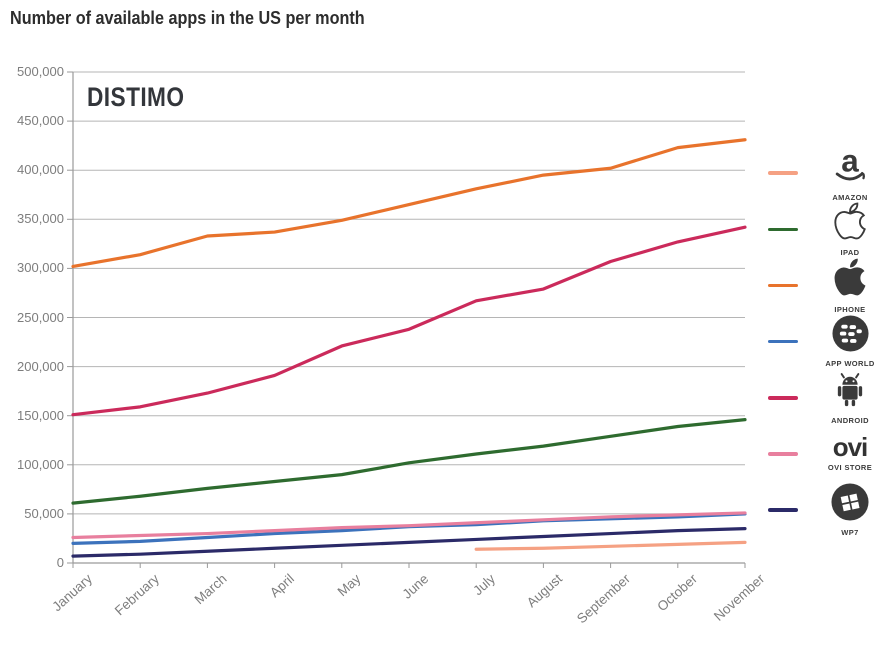 The height and width of the screenshot is (667, 893). I want to click on series-line-wp7, so click(409, 542).